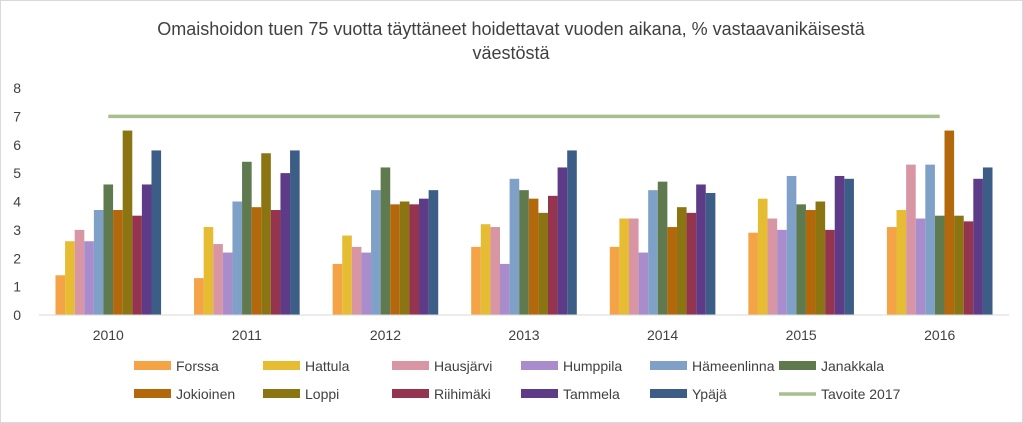  Describe the element at coordinates (17, 88) in the screenshot. I see `y-tick-label: 8` at that location.